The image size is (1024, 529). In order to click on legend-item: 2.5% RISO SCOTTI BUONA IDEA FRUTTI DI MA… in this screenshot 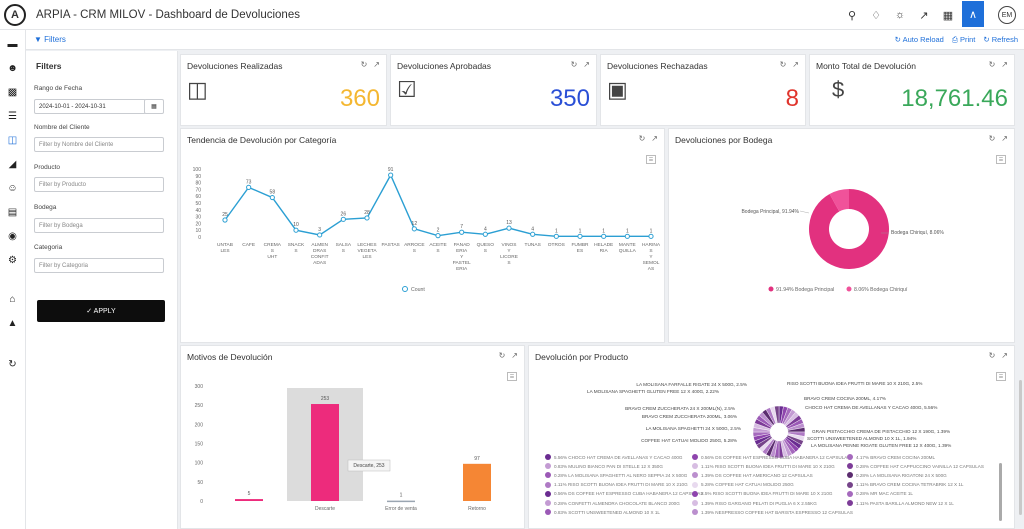, I will do `click(762, 493)`.